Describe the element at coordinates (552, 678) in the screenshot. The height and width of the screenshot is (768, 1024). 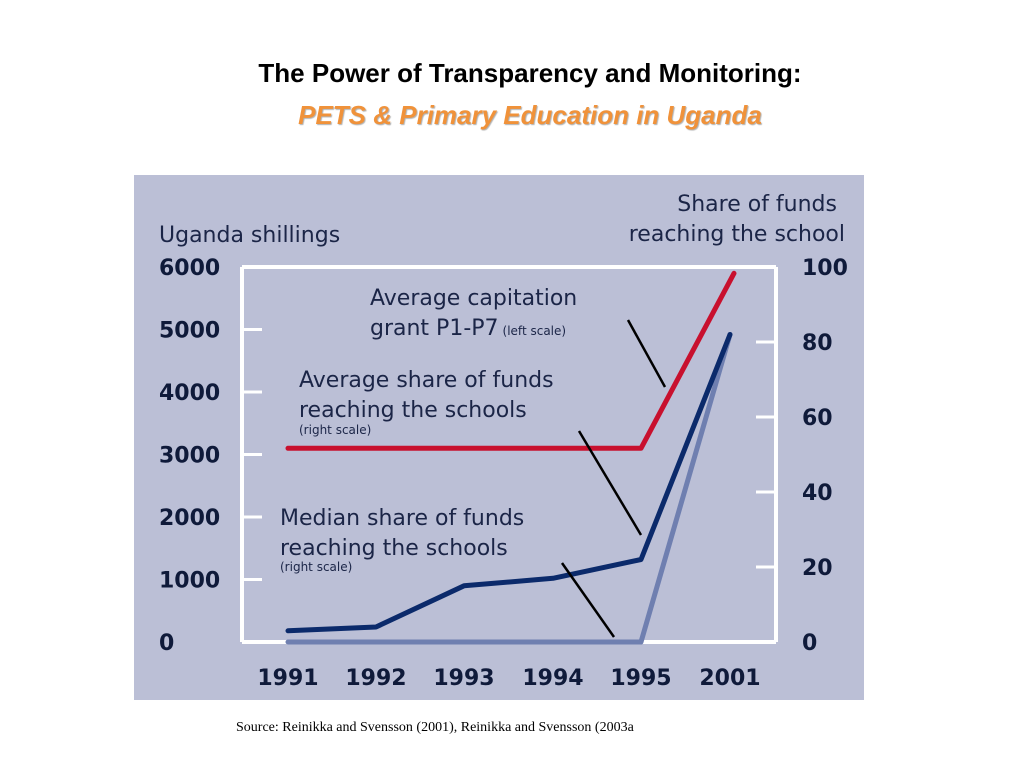
I see `x-tick-label: 1994` at that location.